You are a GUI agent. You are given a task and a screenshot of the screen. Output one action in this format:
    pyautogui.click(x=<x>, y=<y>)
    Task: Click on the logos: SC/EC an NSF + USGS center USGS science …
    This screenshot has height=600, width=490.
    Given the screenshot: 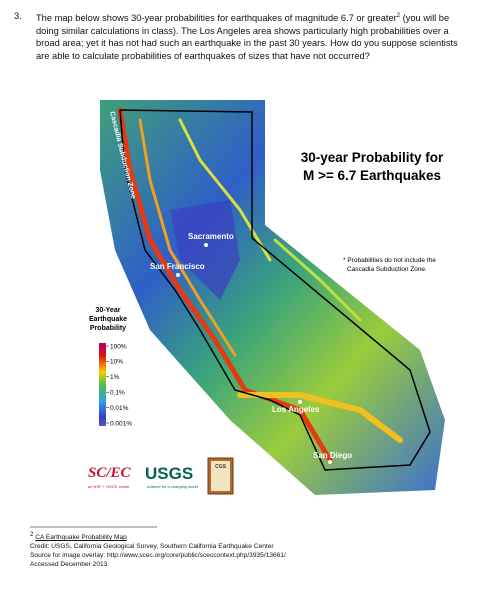 What is the action you would take?
    pyautogui.click(x=161, y=476)
    